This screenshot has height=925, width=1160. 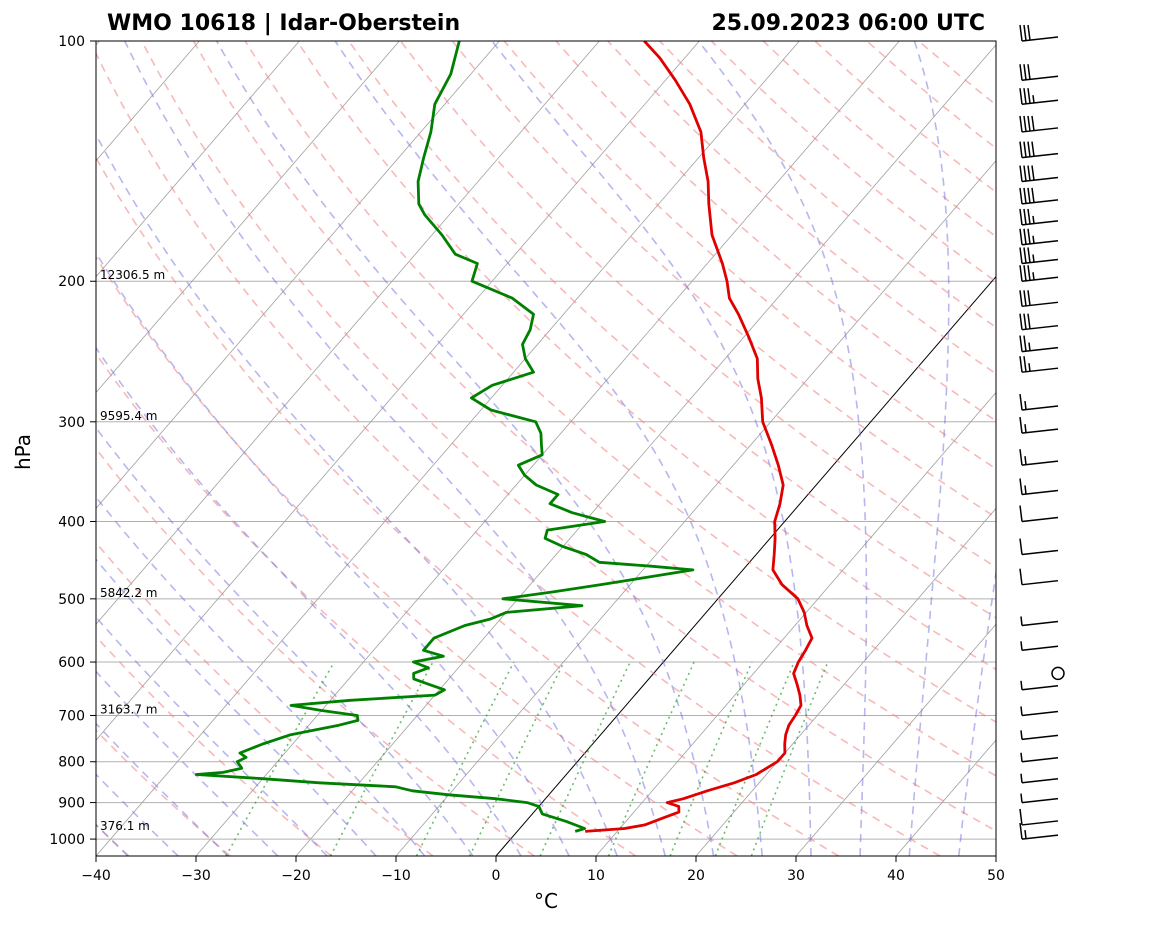 What do you see at coordinates (543, 870) in the screenshot?
I see `x-axis-ticks: −40 −30 −20 −10 0 10 20 30 40 50` at bounding box center [543, 870].